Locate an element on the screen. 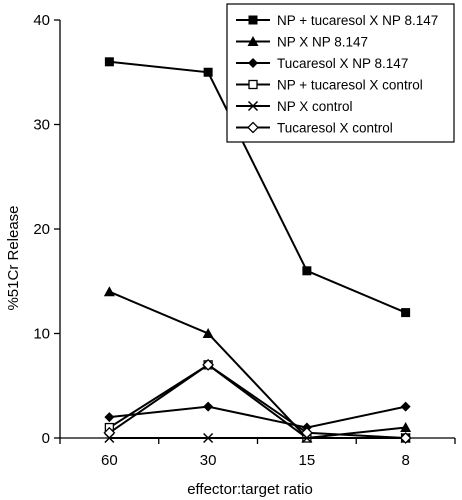 The image size is (462, 500). legend-label: Tucaresol X control is located at coordinates (335, 128).